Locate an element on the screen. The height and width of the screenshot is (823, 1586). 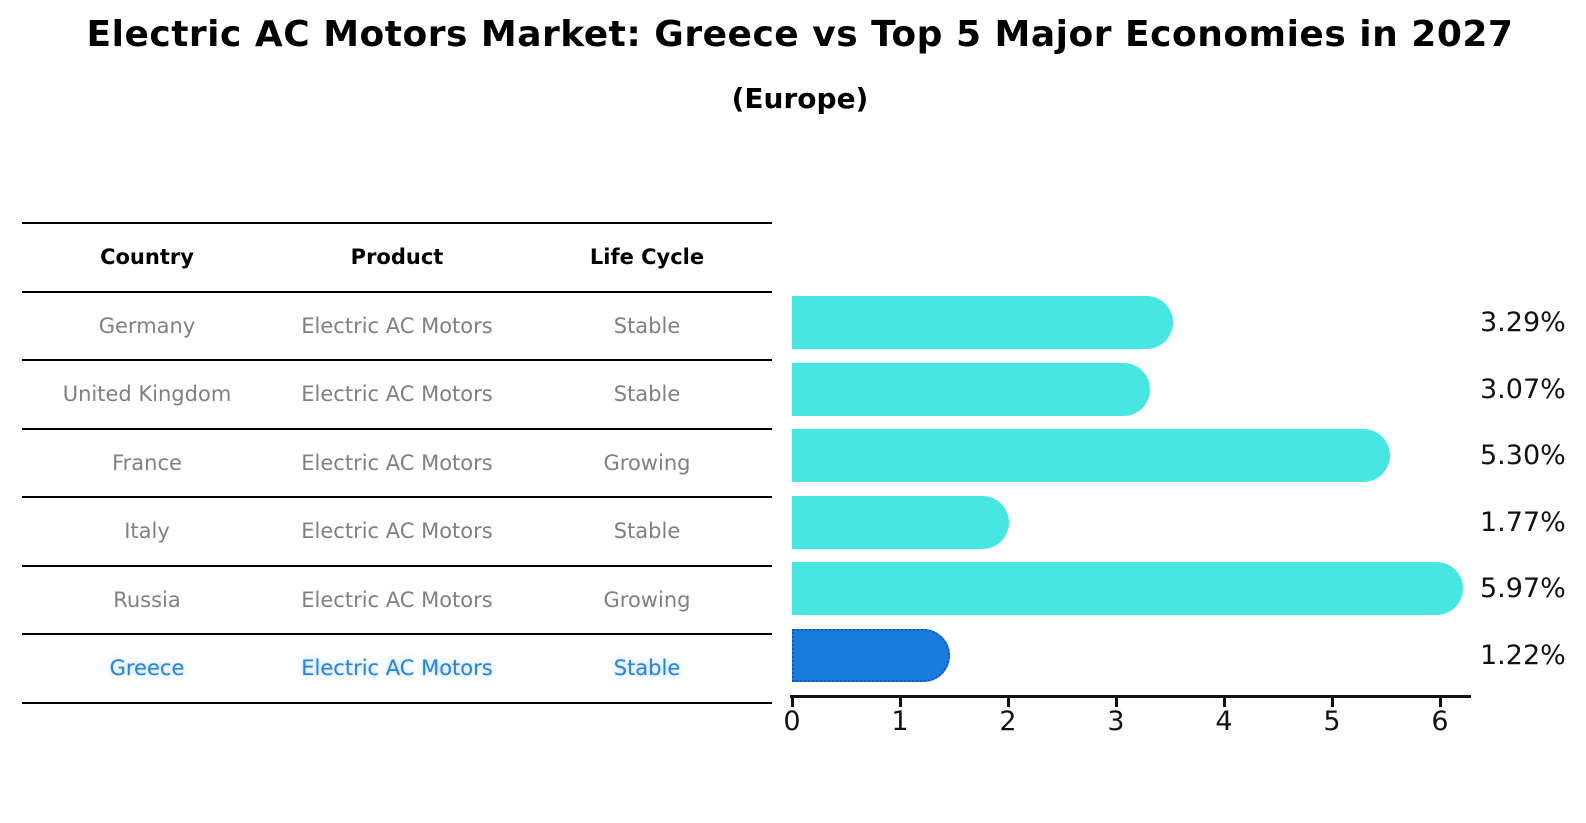
table-row-germany: Germany Electric AC Motors Stable is located at coordinates (397, 325).